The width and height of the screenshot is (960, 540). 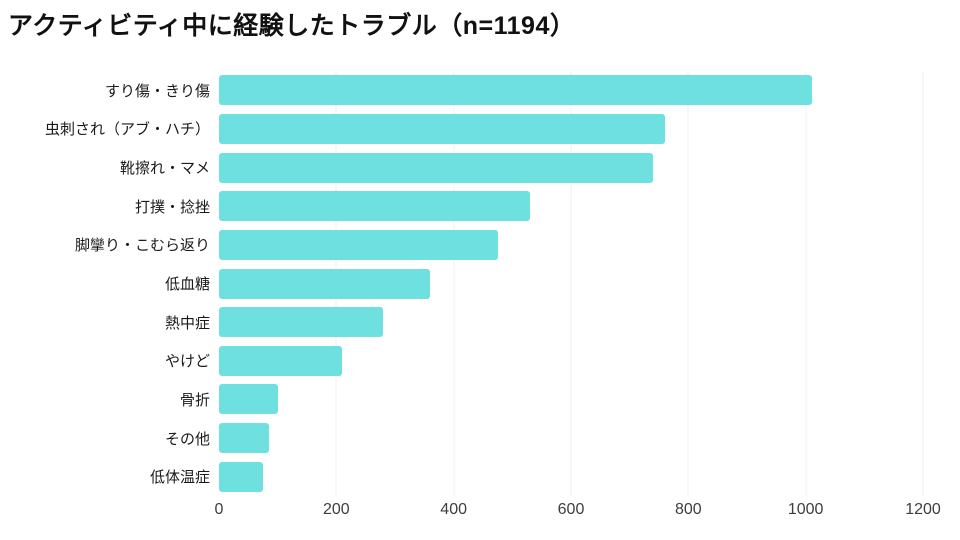 What do you see at coordinates (187, 439) in the screenshot?
I see `category-label: その他` at bounding box center [187, 439].